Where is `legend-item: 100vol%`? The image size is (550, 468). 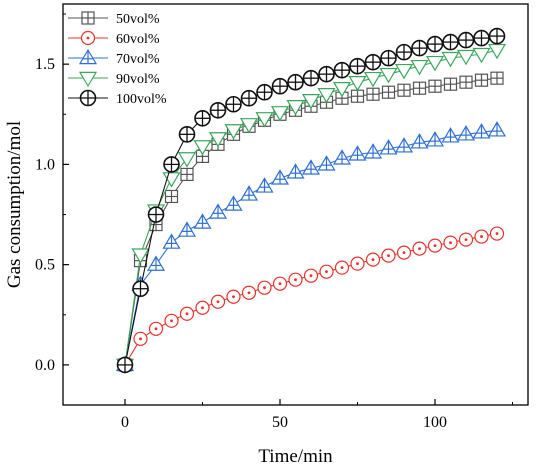 legend-item: 100vol% is located at coordinates (117, 98).